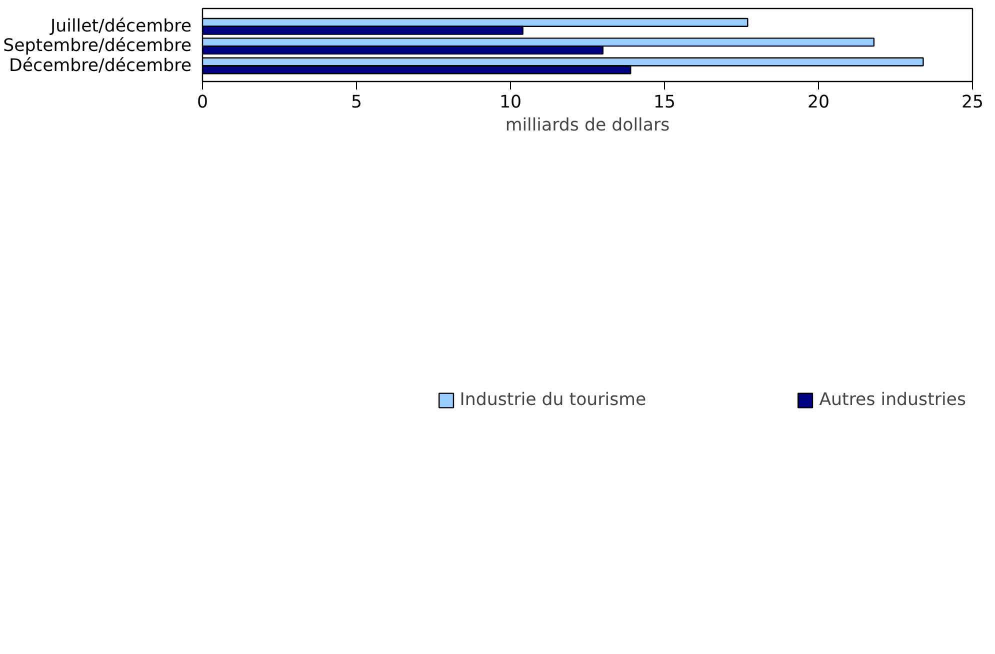 The width and height of the screenshot is (995, 654). I want to click on x-tick-label: 15, so click(664, 102).